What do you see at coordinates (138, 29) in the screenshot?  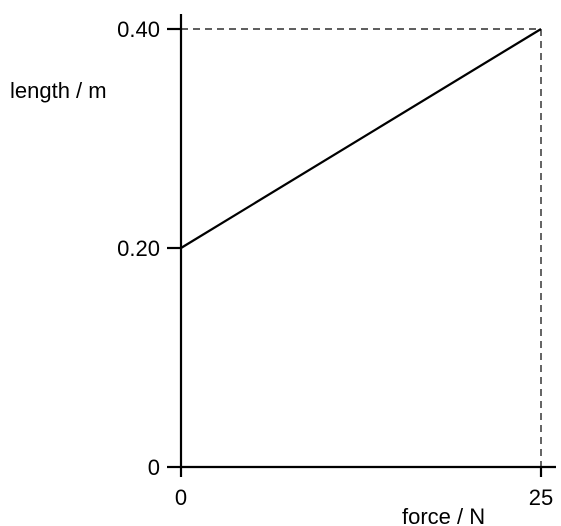 I see `y-tick-label-2: 0.40` at bounding box center [138, 29].